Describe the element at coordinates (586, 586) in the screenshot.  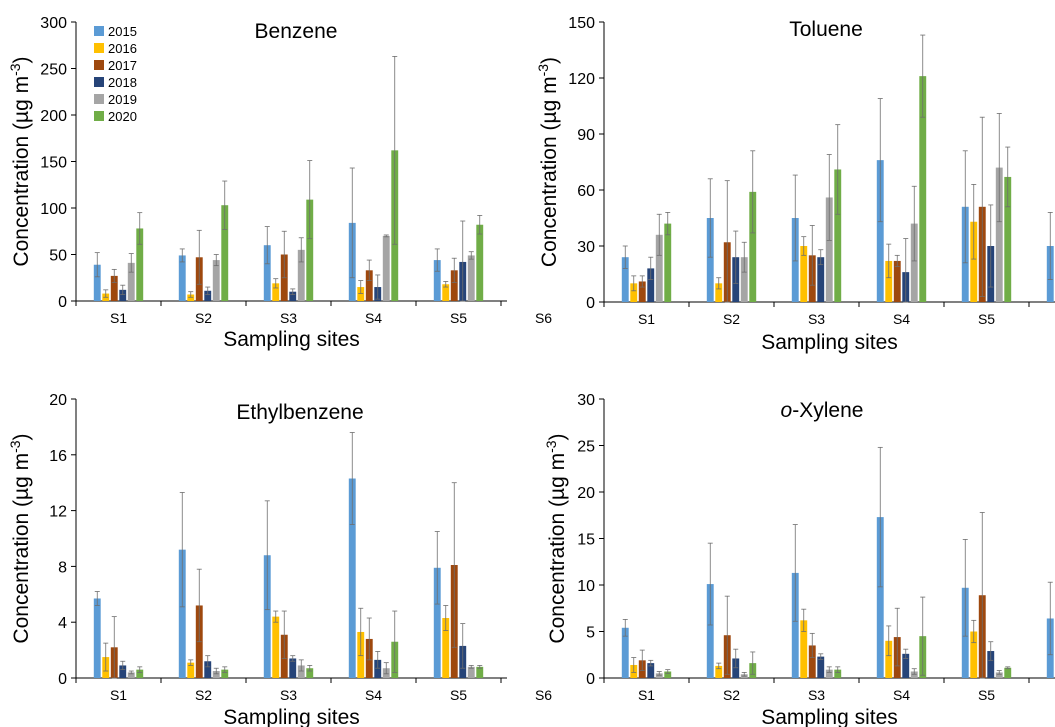
I see `y-tick-label: 10` at that location.